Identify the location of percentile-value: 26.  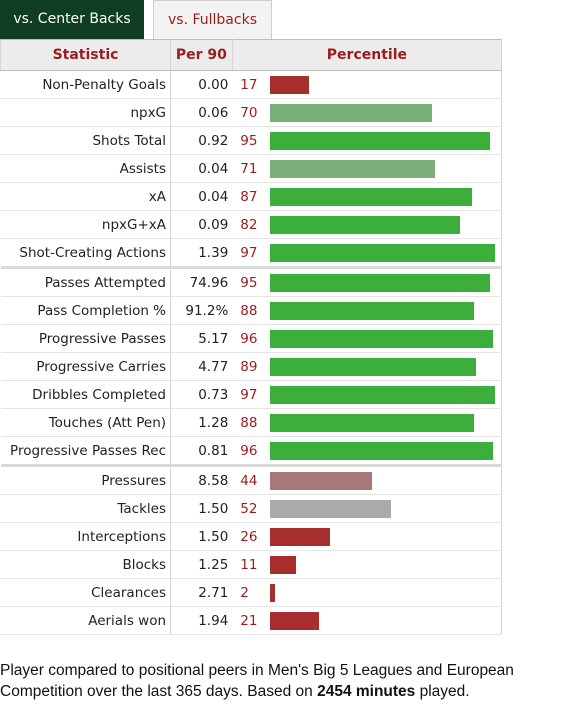
(251, 536).